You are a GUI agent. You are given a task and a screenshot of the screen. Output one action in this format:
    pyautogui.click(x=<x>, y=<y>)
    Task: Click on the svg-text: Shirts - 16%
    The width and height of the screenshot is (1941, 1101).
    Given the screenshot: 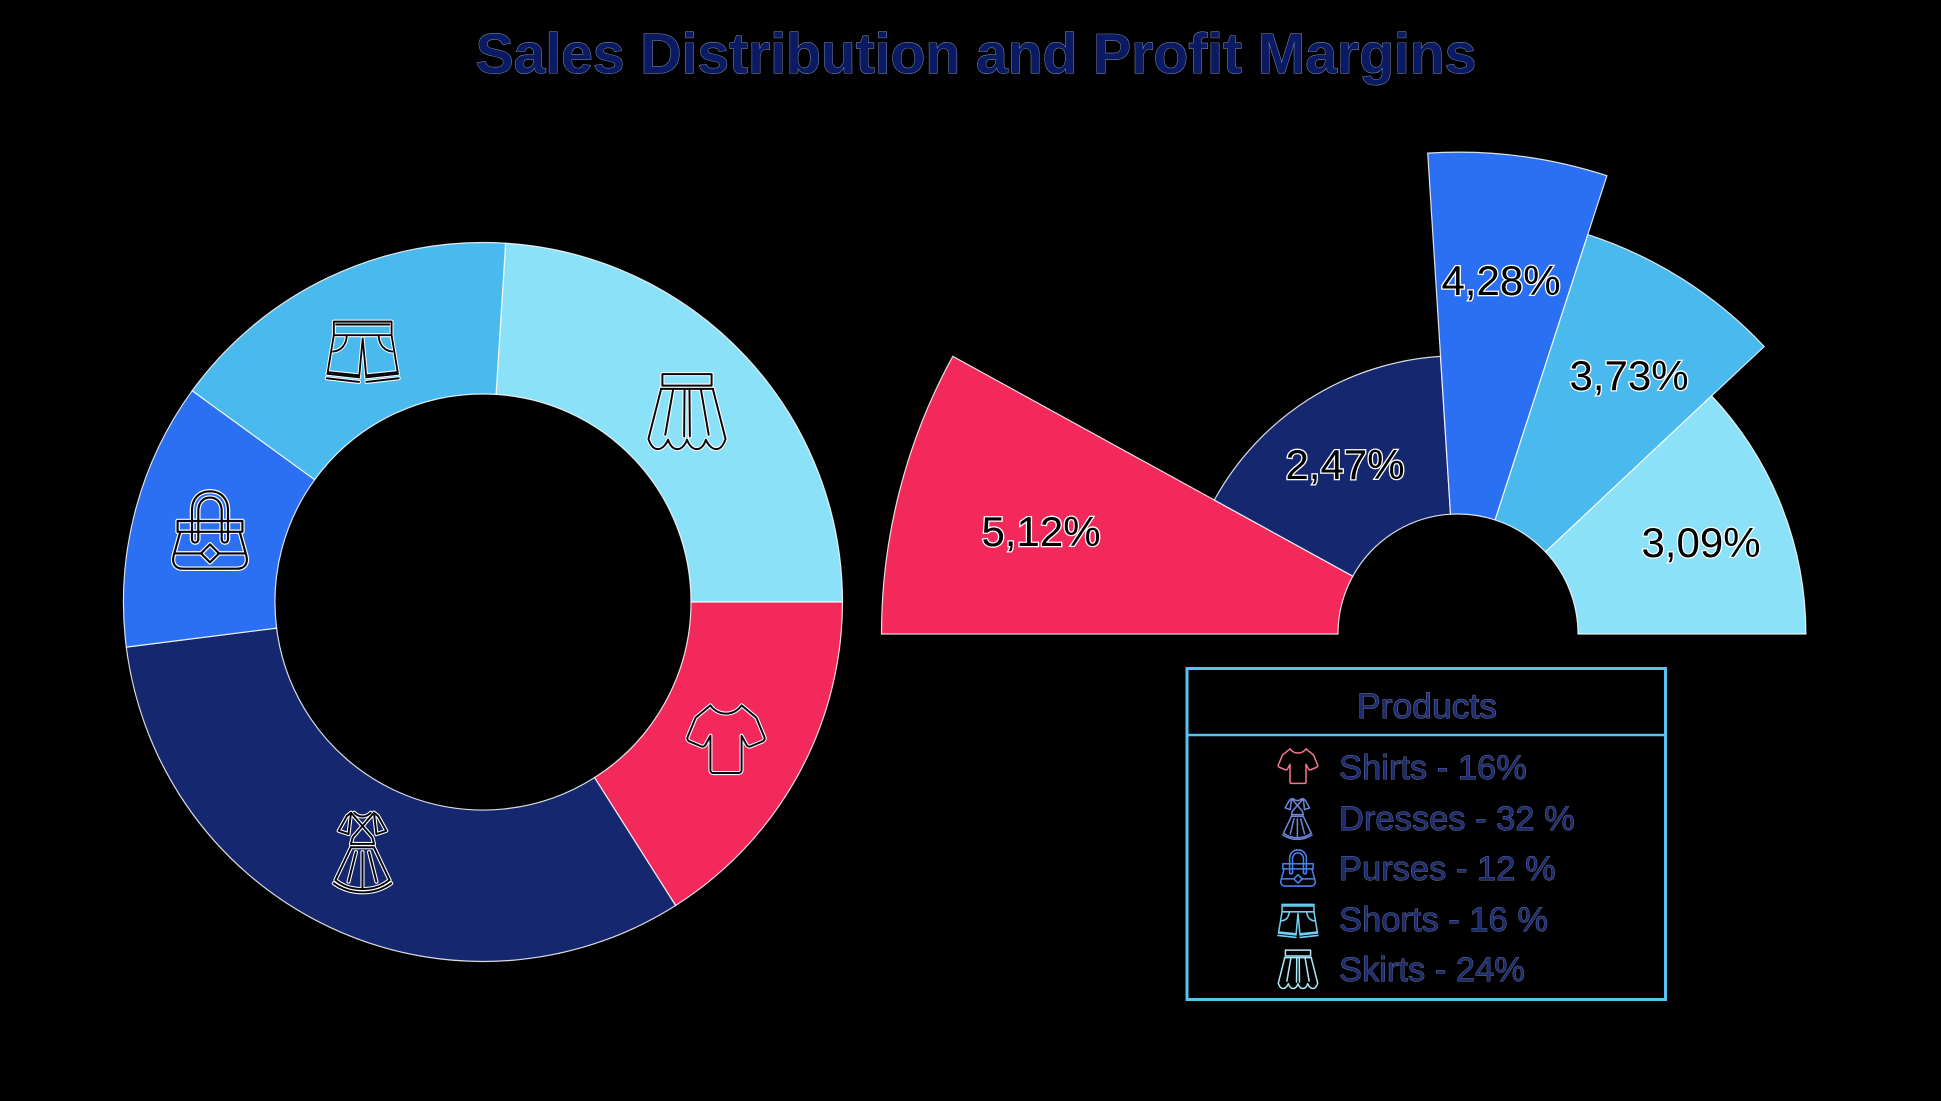 What is the action you would take?
    pyautogui.click(x=1433, y=768)
    